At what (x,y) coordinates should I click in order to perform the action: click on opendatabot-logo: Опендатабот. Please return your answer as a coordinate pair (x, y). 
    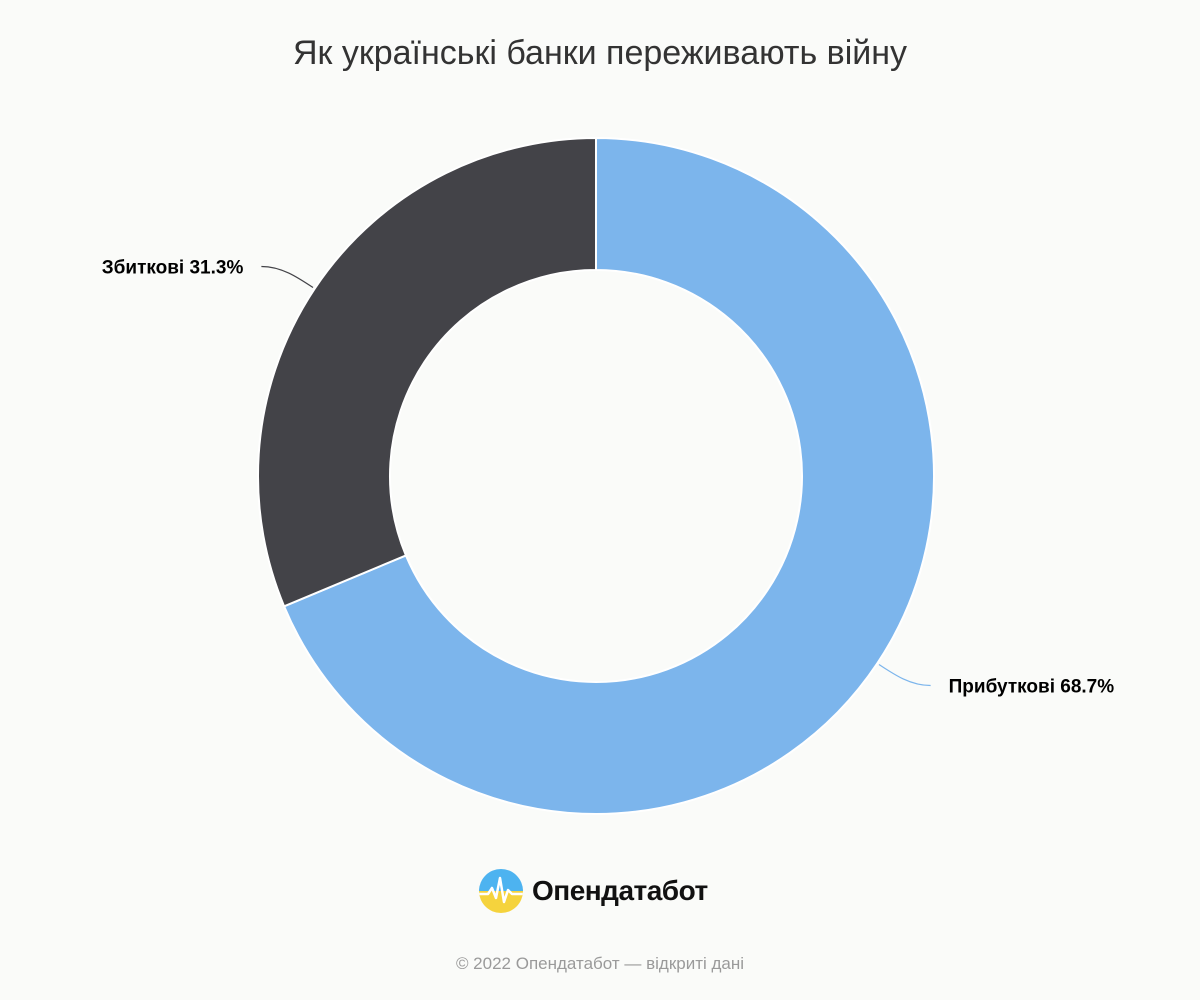
    Looking at the image, I should click on (593, 891).